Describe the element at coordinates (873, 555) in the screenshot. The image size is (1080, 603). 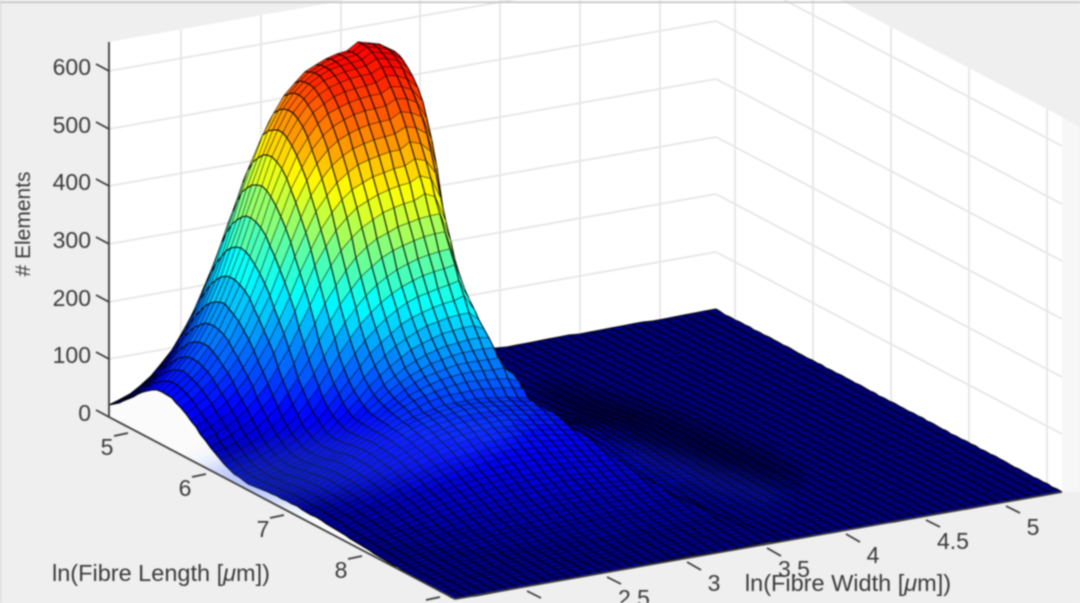
I see `svg-text: 4` at that location.